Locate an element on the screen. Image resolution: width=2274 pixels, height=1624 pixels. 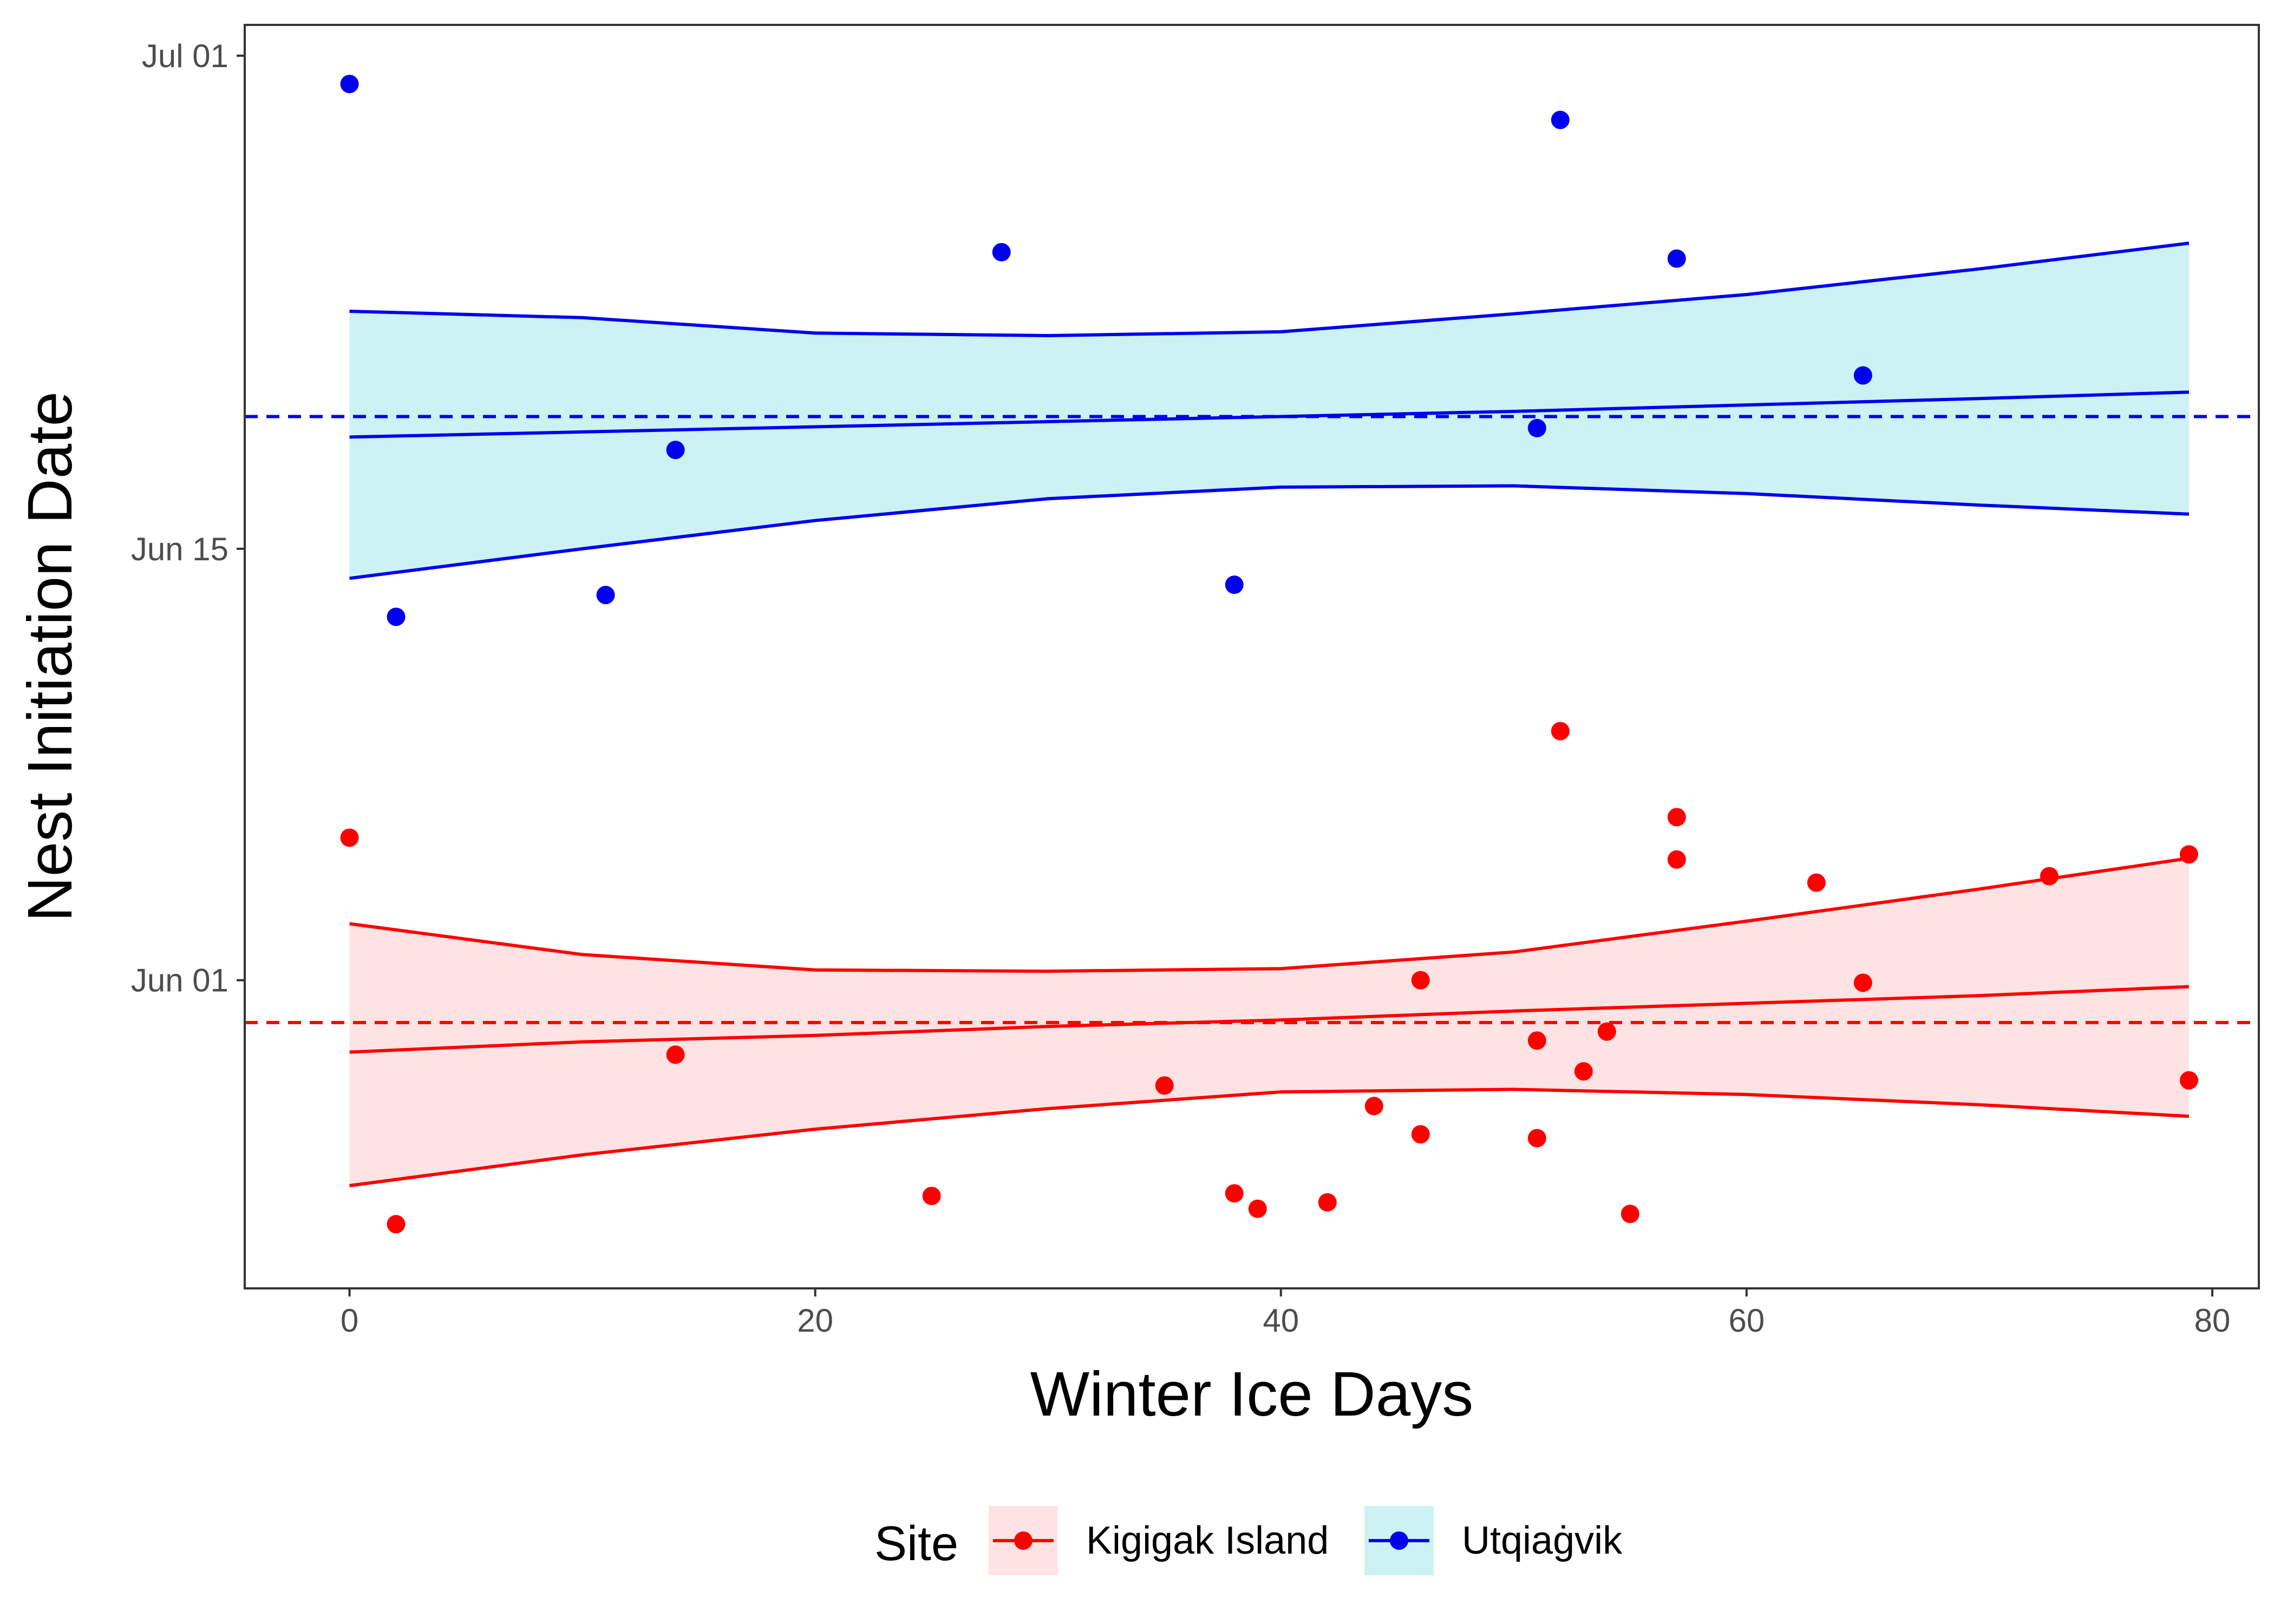
y-axis: Jul 01 Jun 15 Jun 01 is located at coordinates (188, 518).